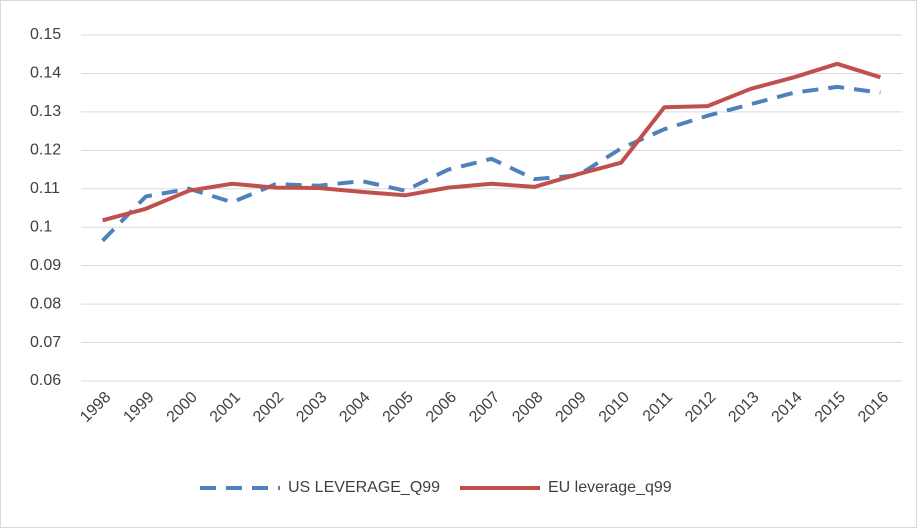 The height and width of the screenshot is (528, 917). Describe the element at coordinates (45, 73) in the screenshot. I see `y-tick-label: 0.14` at that location.